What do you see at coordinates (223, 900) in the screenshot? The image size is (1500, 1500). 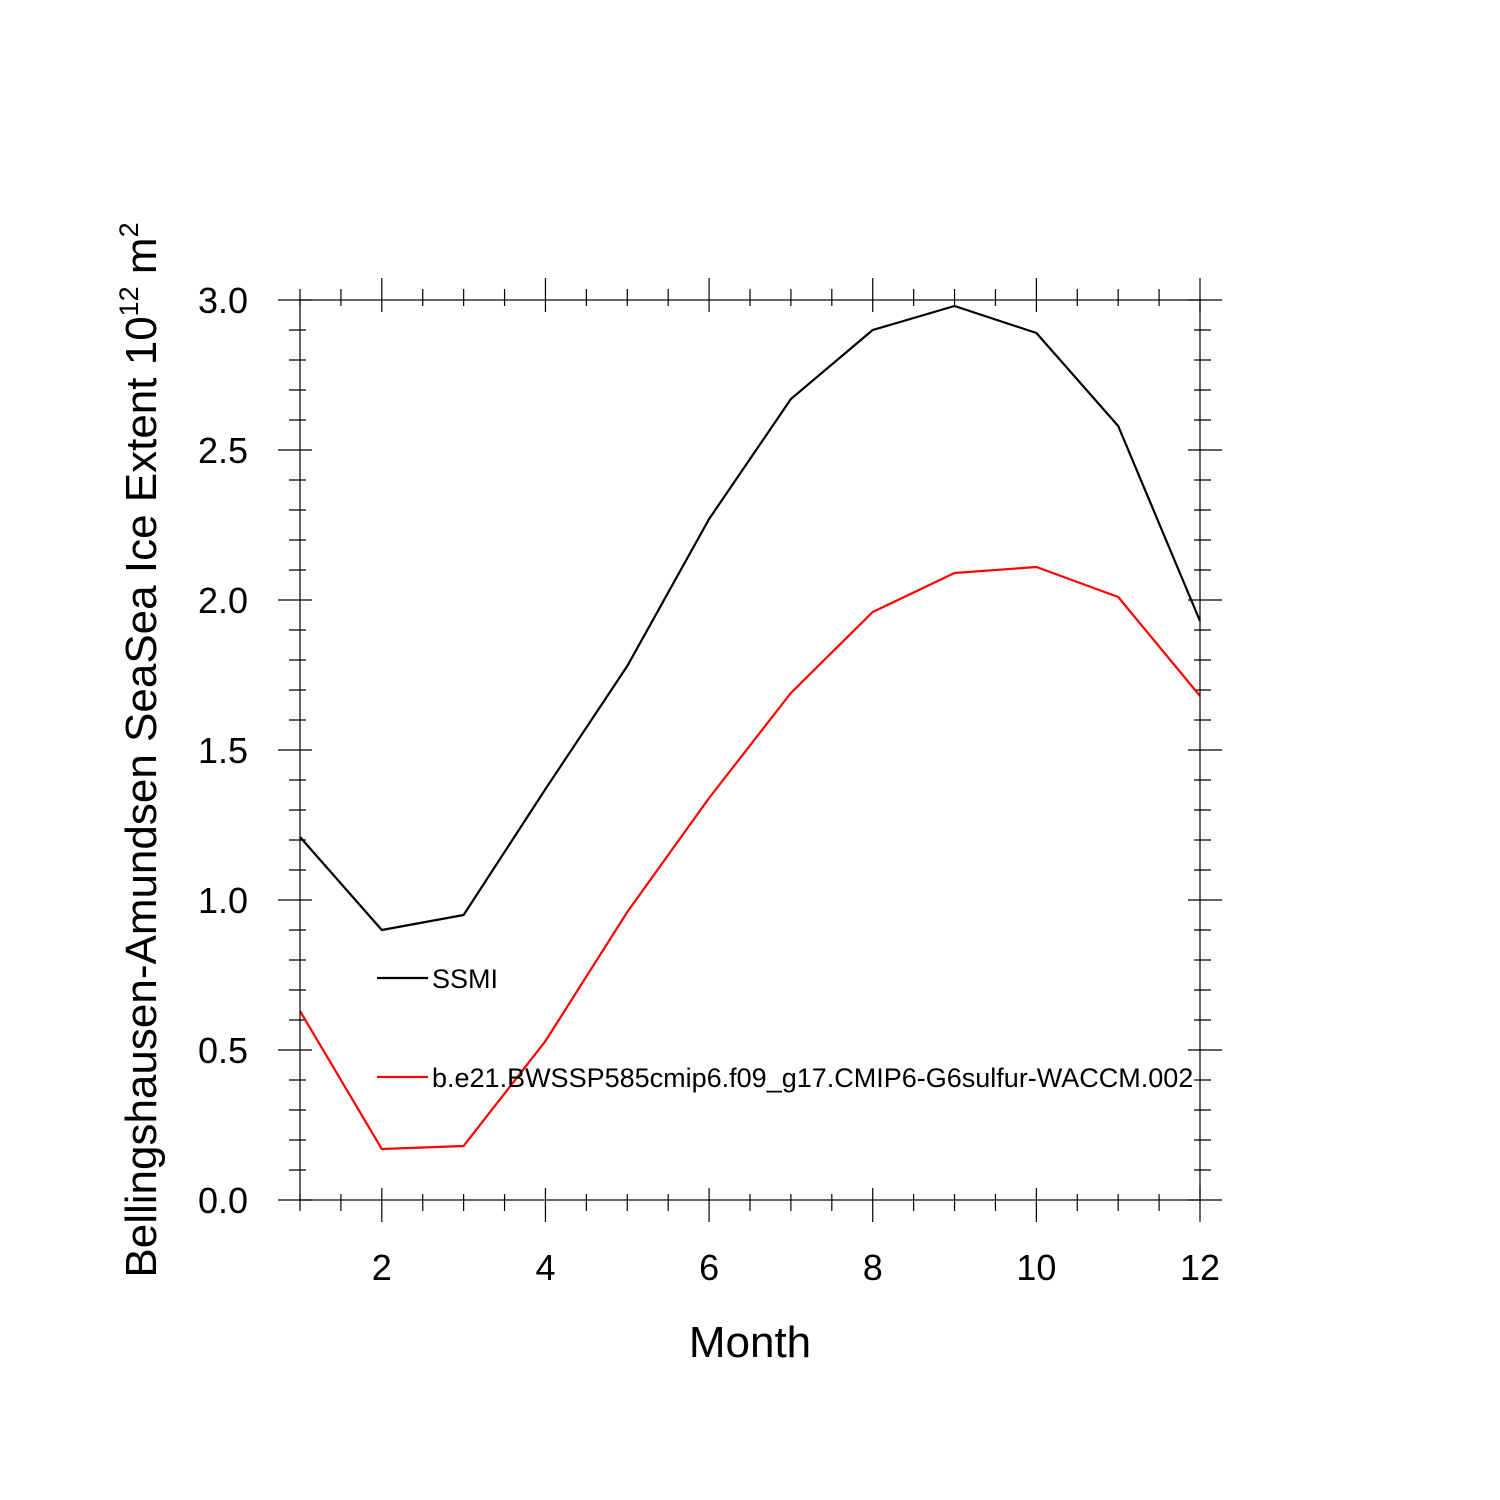 I see `y-tick-label: 1.0` at bounding box center [223, 900].